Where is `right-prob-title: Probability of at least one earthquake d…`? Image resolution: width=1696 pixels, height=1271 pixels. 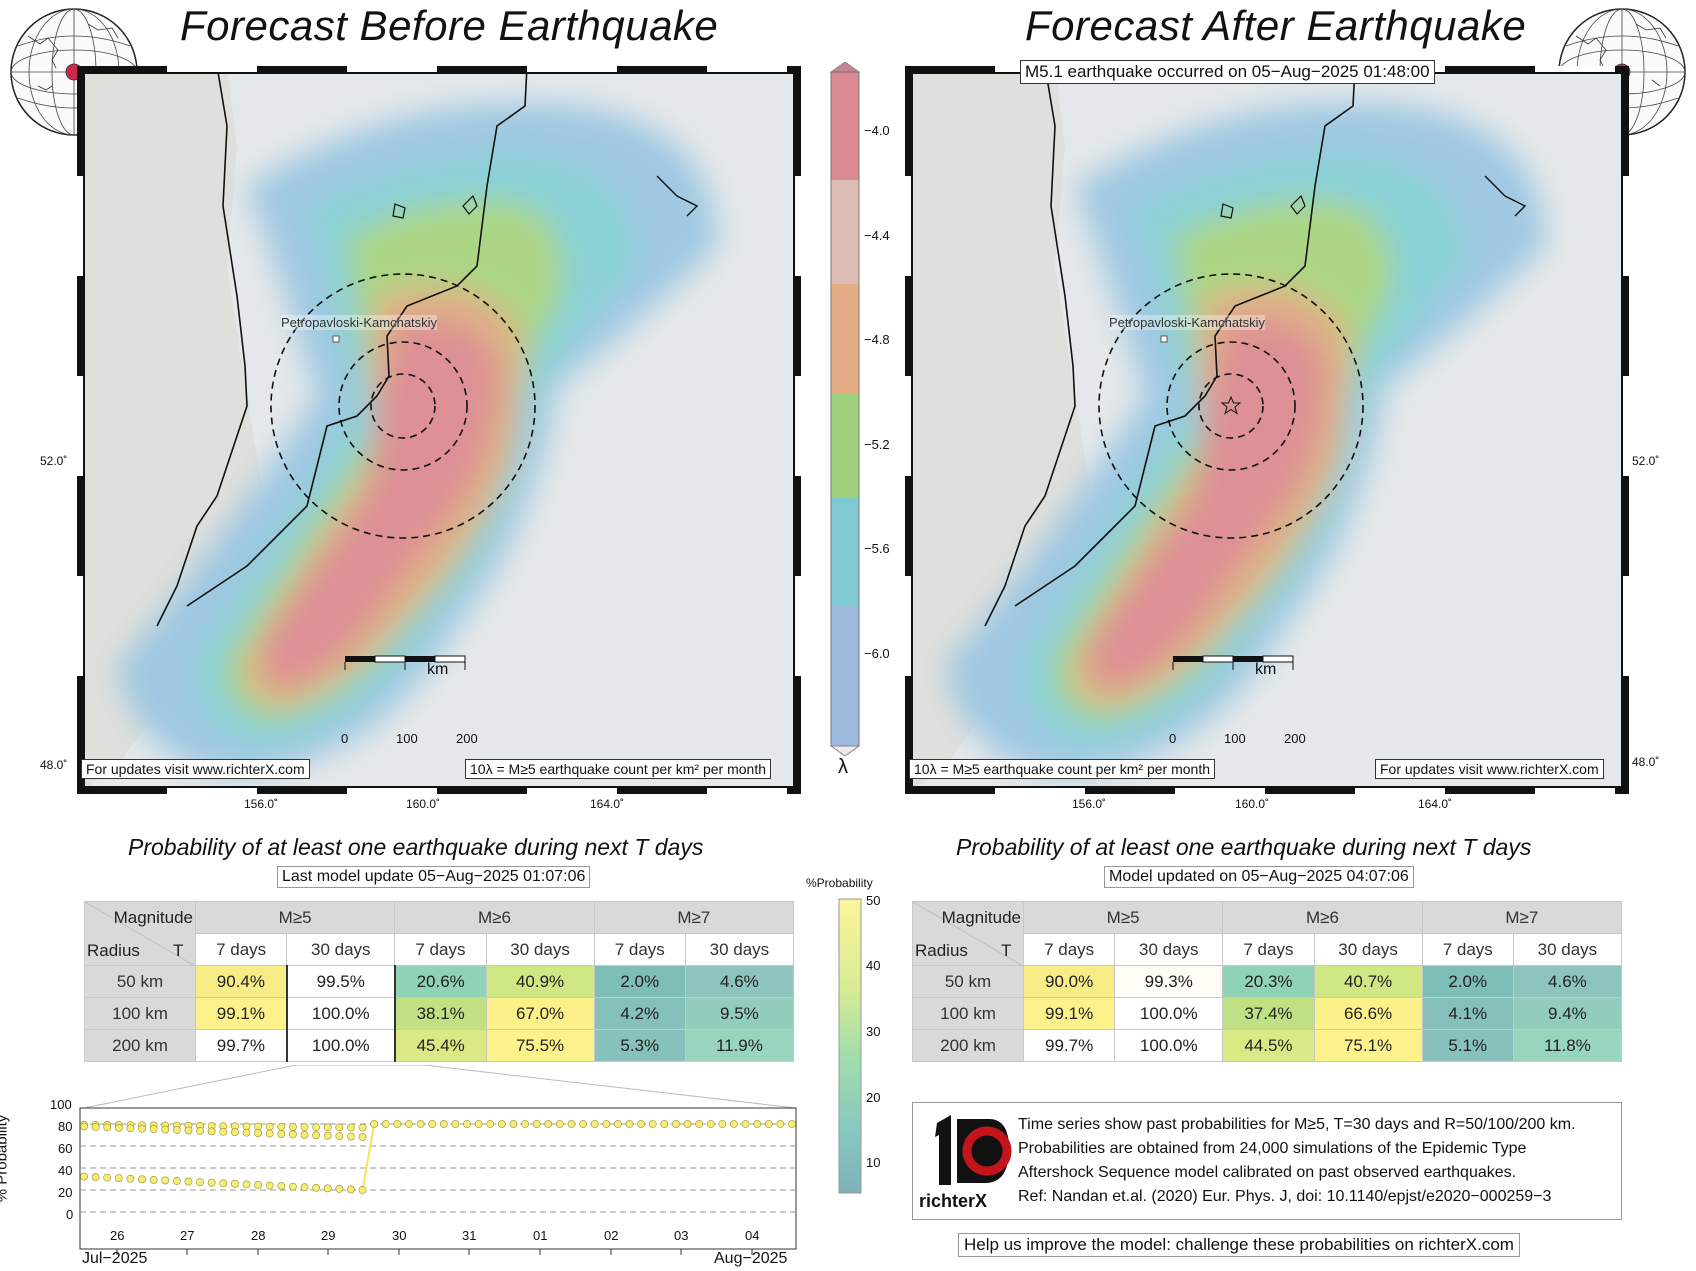 right-prob-title: Probability of at least one earthquake d… is located at coordinates (1244, 847).